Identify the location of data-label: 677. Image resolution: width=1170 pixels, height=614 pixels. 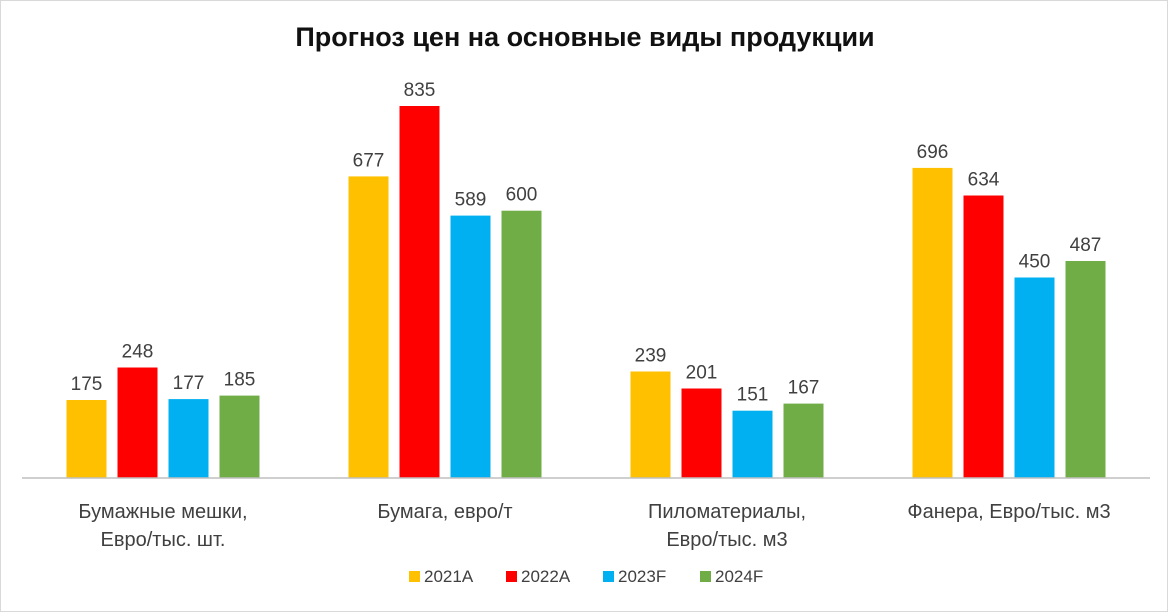
(369, 160).